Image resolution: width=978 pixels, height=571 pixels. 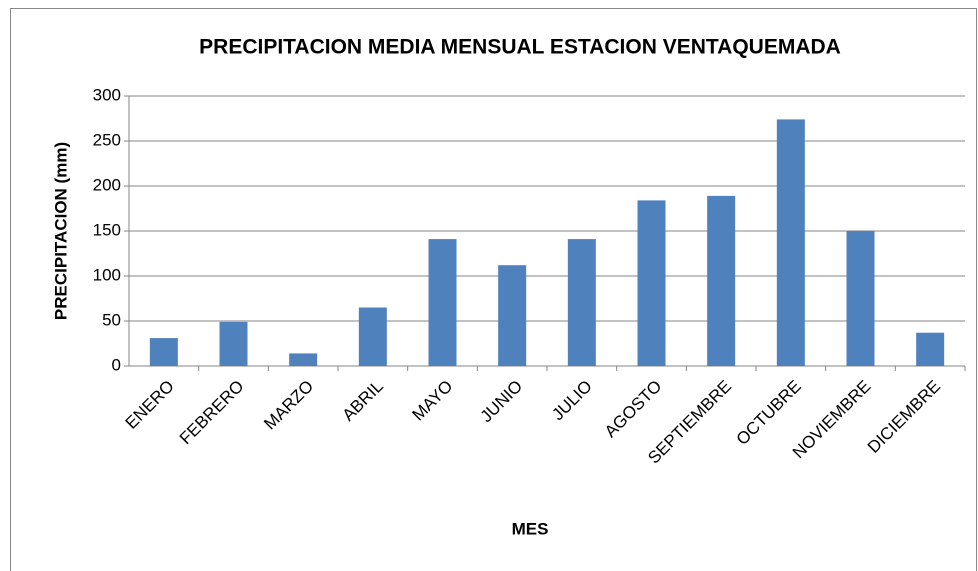 I want to click on y-axis-title: PRECIPITACION (mm), so click(x=60, y=231).